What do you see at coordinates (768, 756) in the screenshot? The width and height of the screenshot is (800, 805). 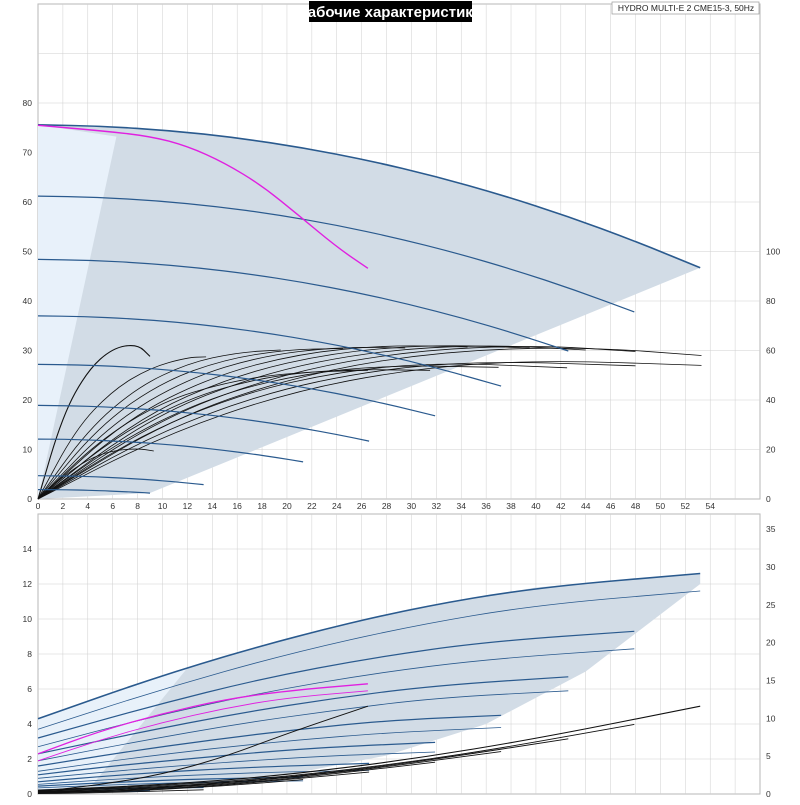 I see `npsh-tick-label: 5` at bounding box center [768, 756].